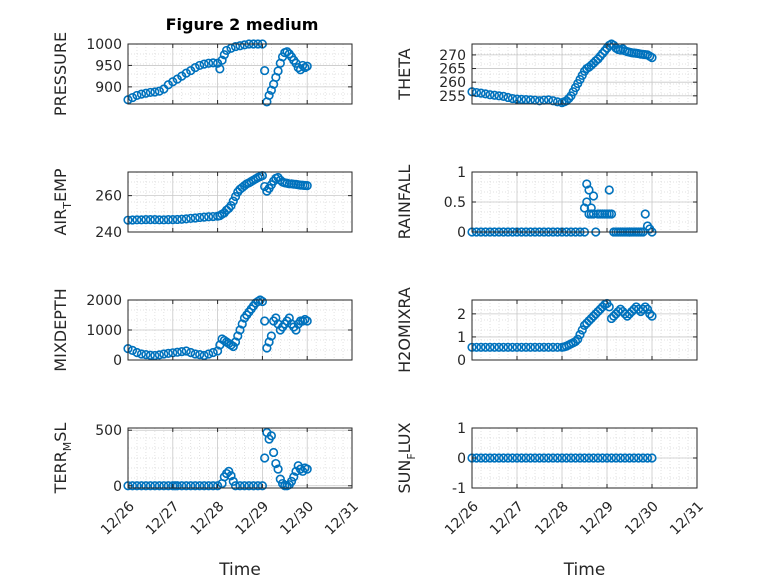 The width and height of the screenshot is (778, 583). I want to click on y-tick-label: 265, so click(452, 70).